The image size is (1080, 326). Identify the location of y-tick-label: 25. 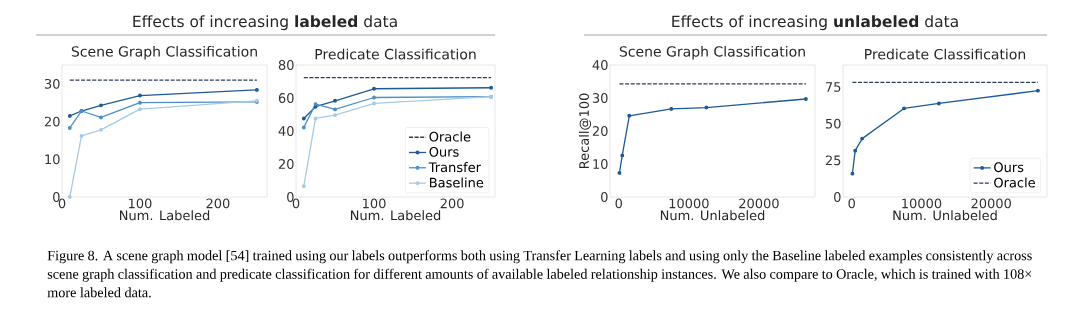
(833, 160).